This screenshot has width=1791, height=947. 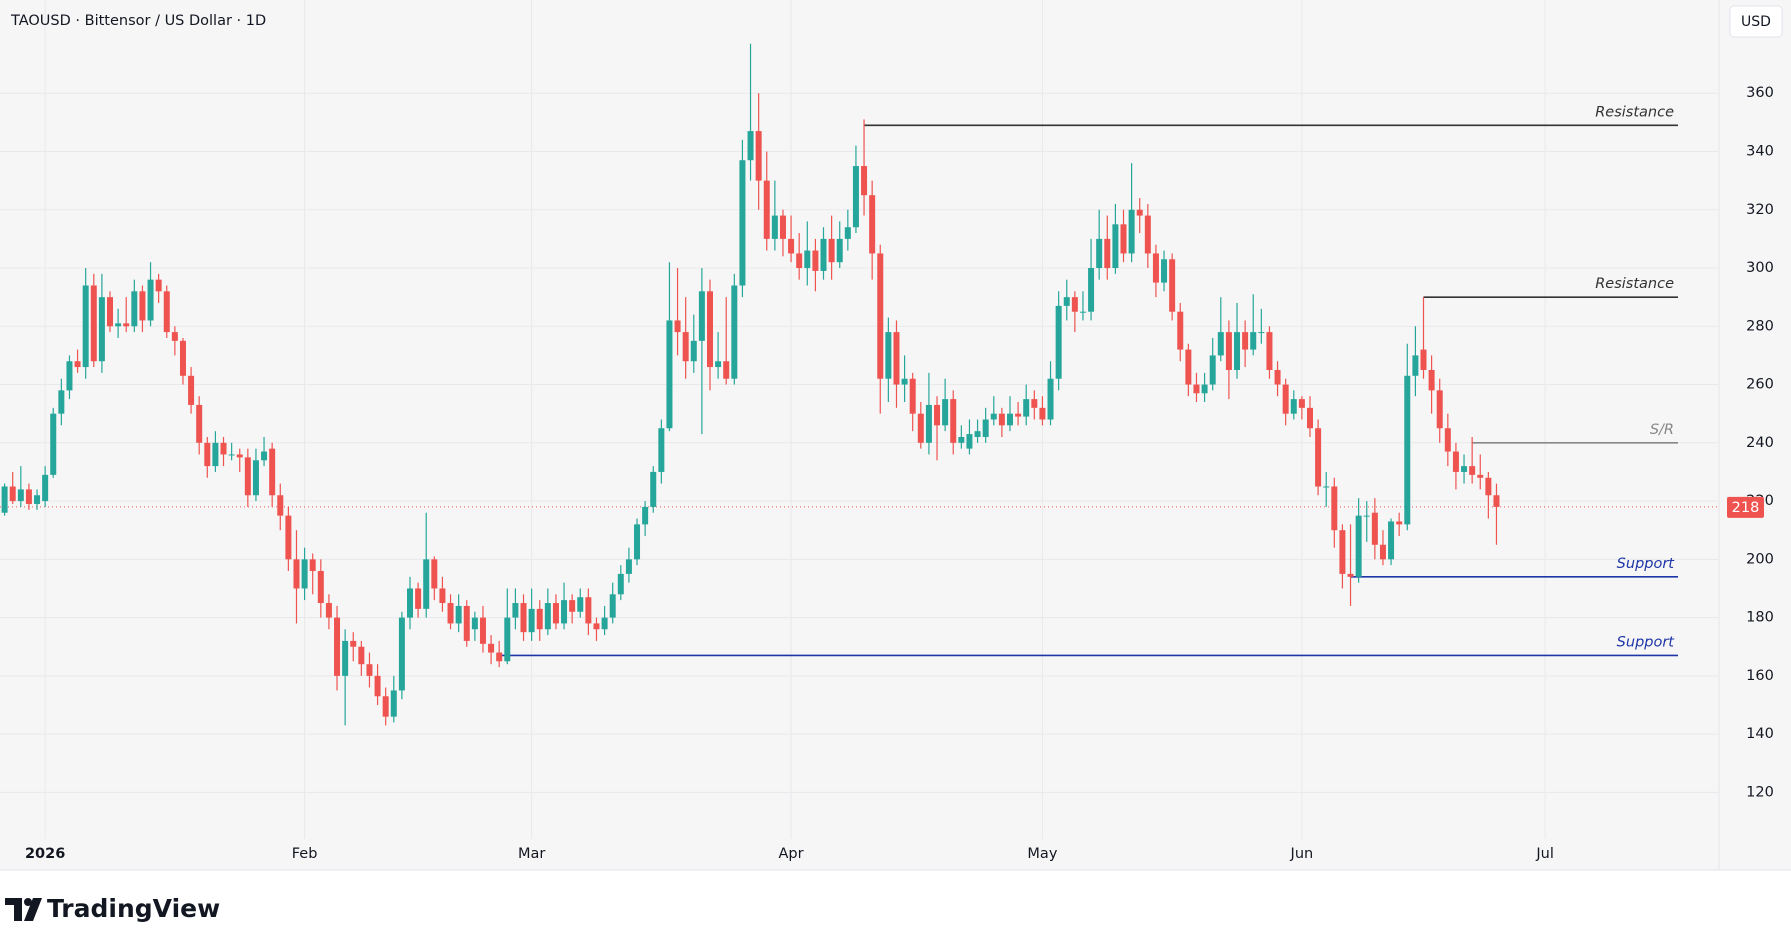 I want to click on y-tick-label: 260, so click(x=1760, y=385).